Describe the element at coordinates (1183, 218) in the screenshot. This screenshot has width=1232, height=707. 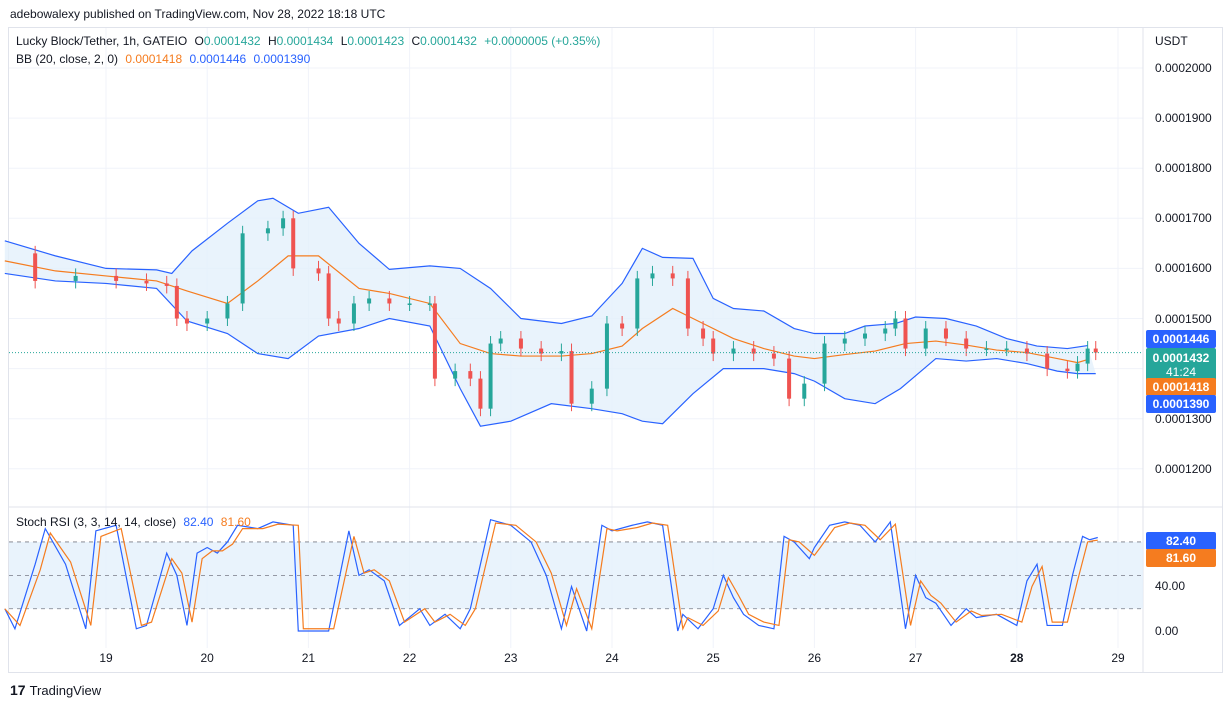
I see `price-tick-label: 0.0001700` at that location.